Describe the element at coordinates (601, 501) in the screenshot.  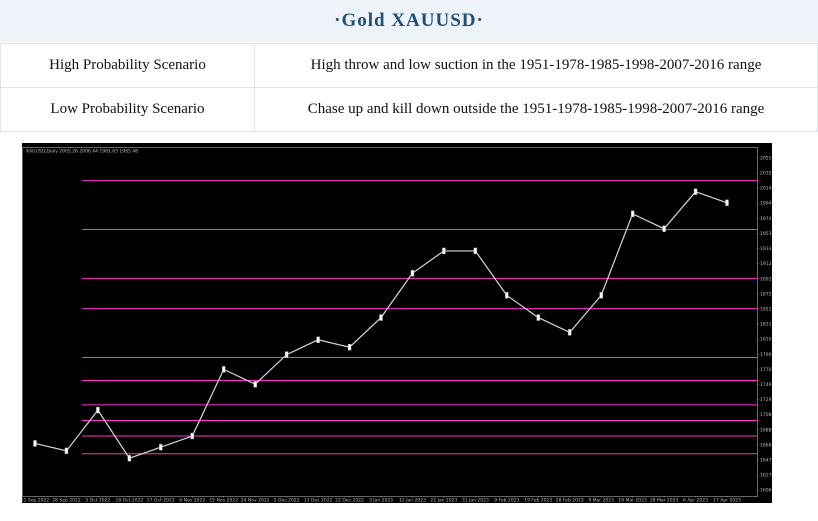
I see `x-tick-label: 9 Mar 2023` at that location.